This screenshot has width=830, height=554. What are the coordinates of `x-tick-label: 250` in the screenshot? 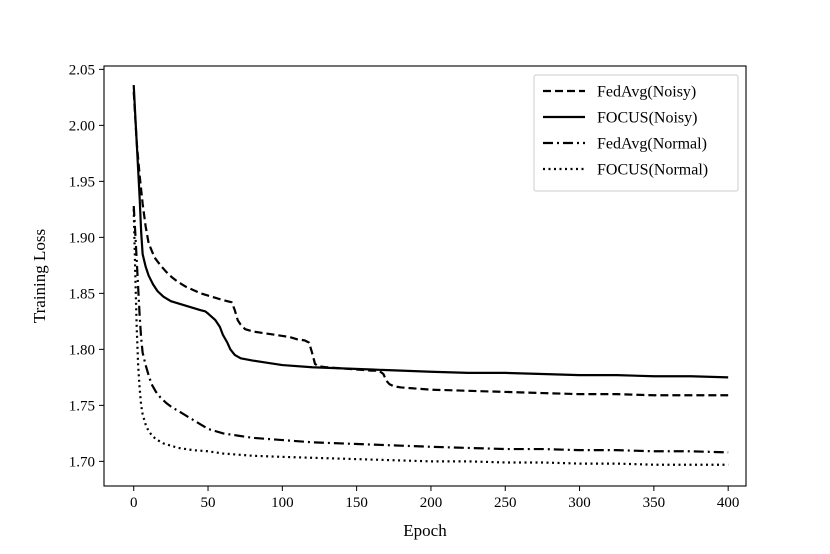 It's located at (505, 503).